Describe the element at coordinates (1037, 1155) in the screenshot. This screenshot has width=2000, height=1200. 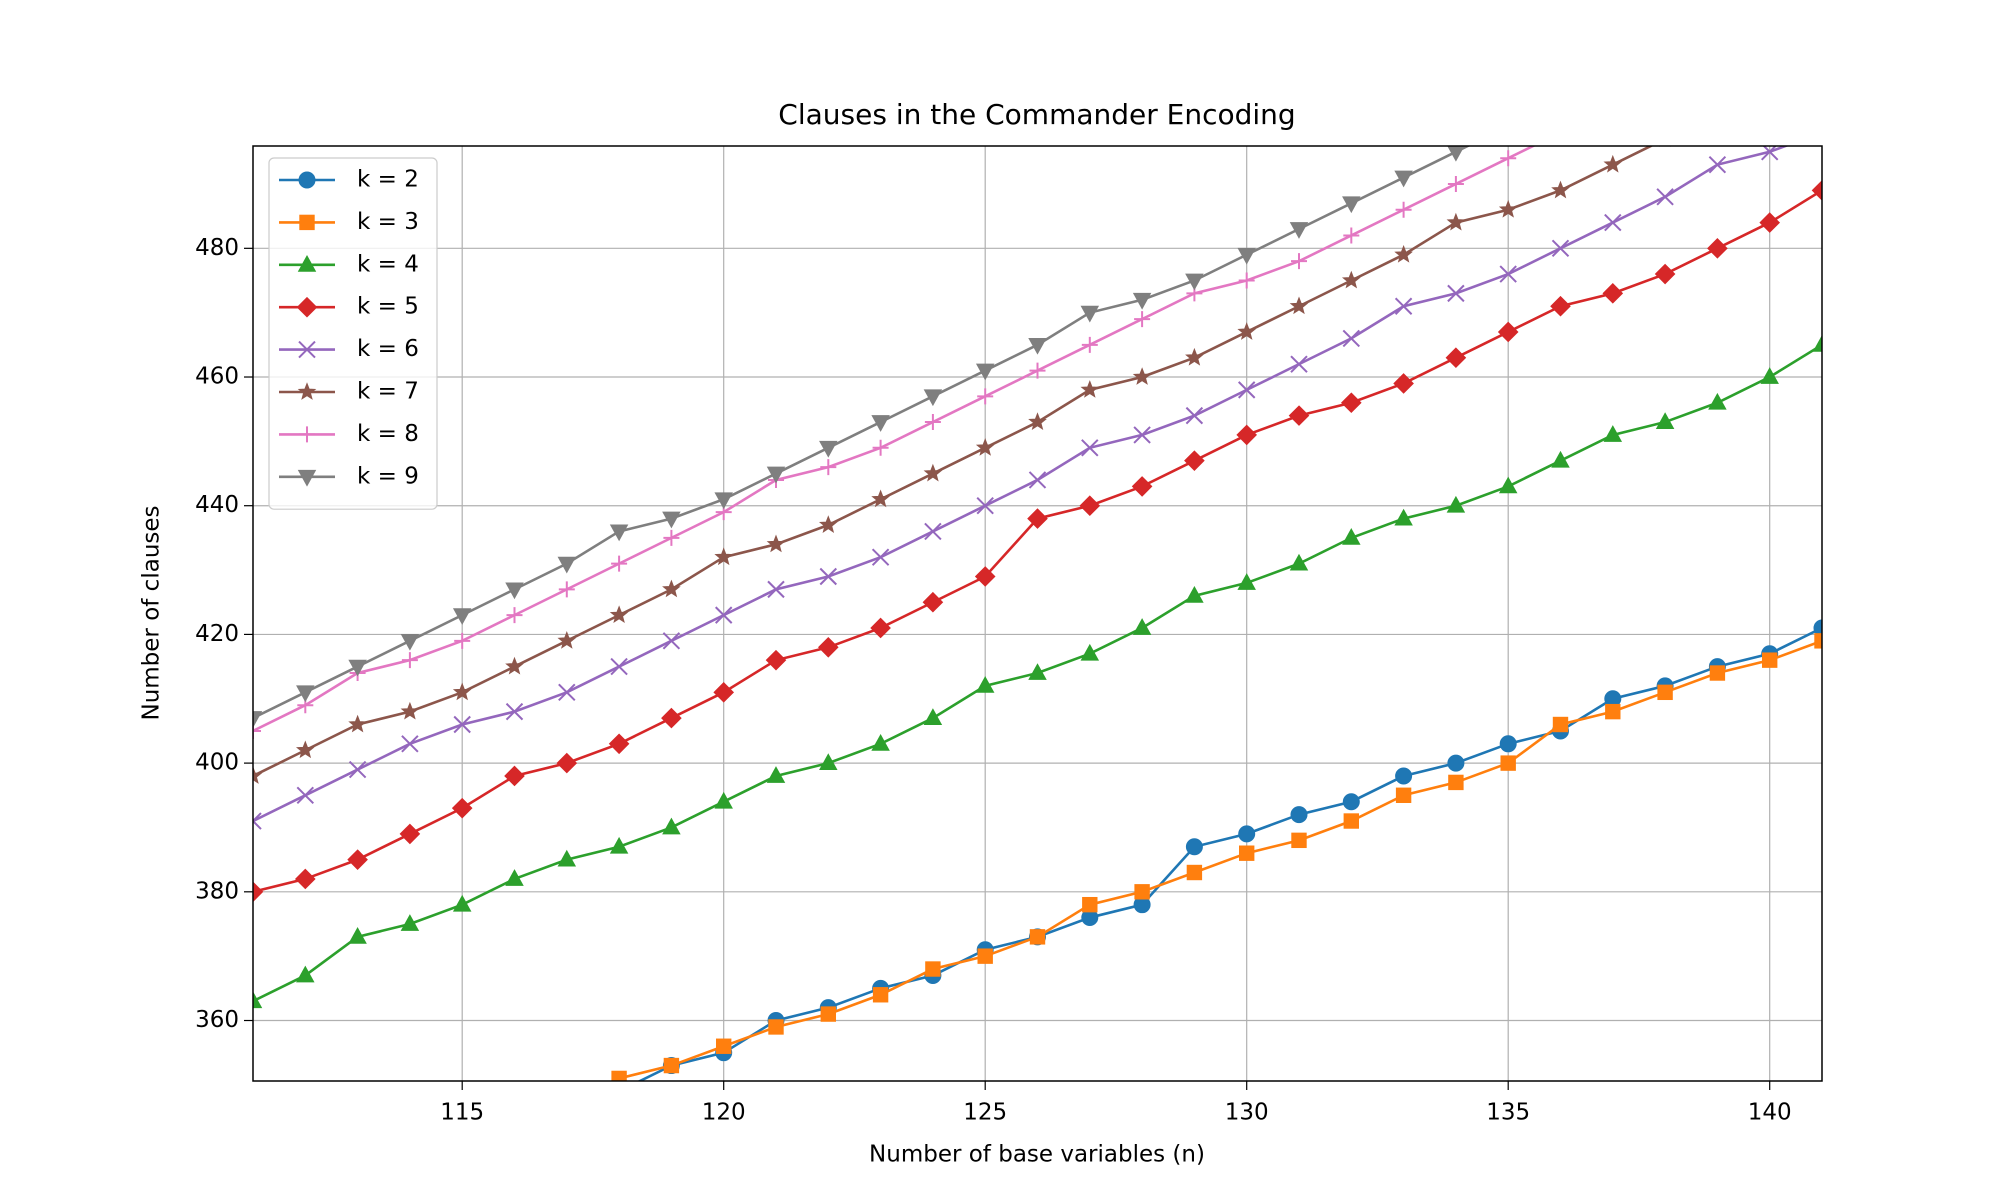
I see `x-axis-label: Number of base variables (n)` at that location.